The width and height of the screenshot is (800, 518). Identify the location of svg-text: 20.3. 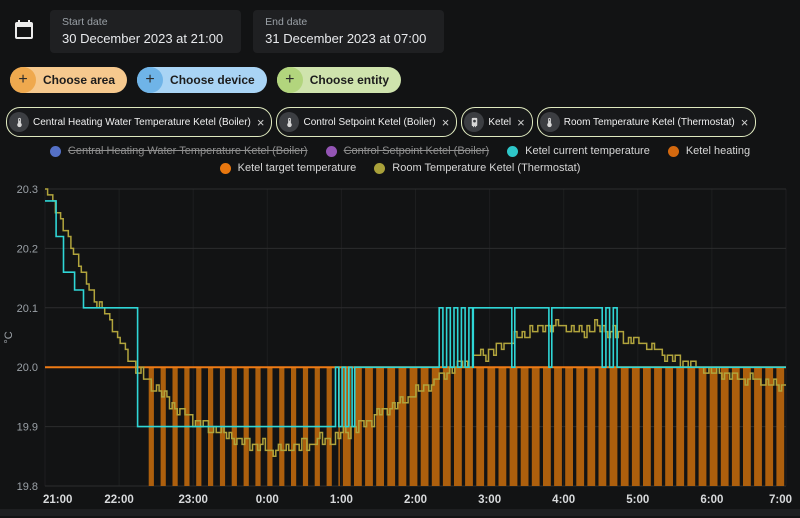
(27, 190).